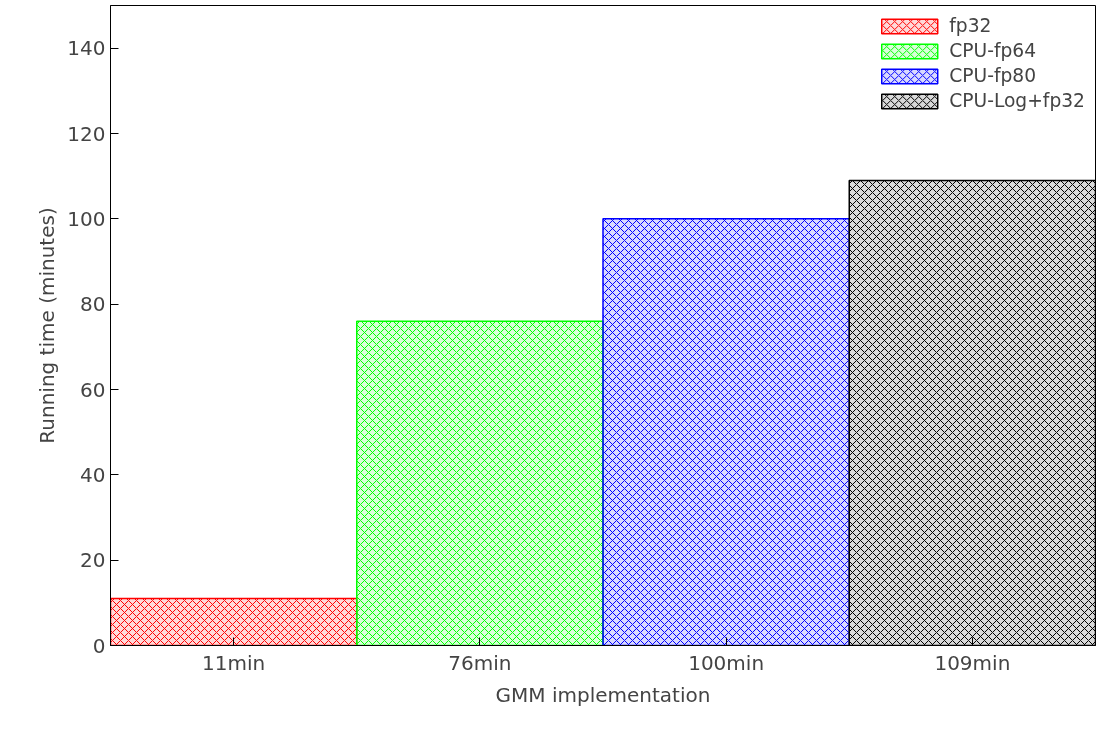 This screenshot has height=740, width=1104. What do you see at coordinates (970, 25) in the screenshot?
I see `legend-label: fp32` at bounding box center [970, 25].